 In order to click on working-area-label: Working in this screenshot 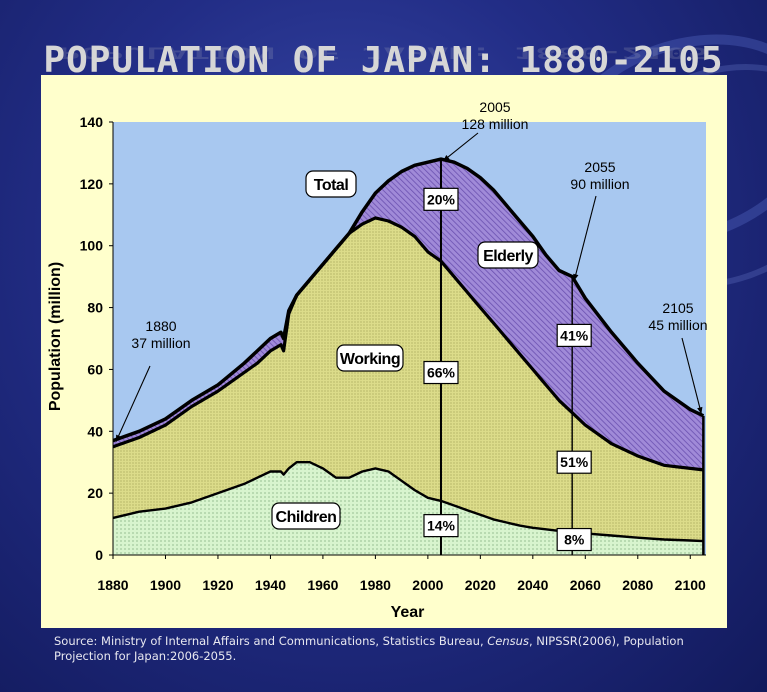, I will do `click(370, 359)`.